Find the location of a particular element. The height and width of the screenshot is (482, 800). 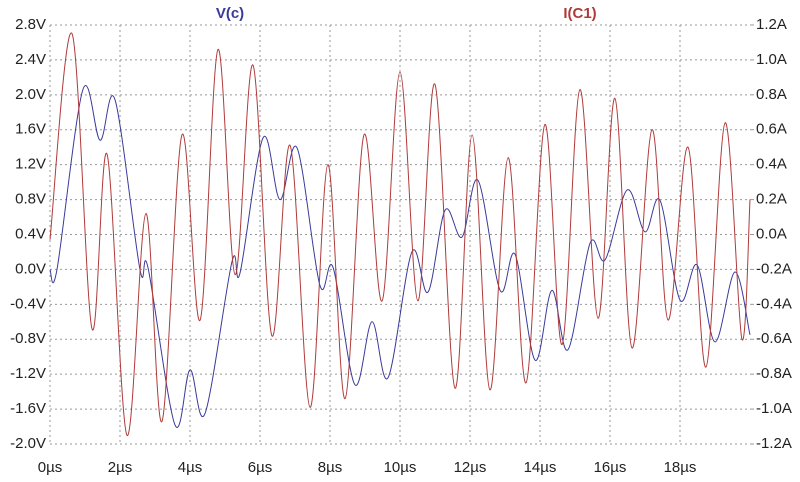

y-tick-label: 1.2V is located at coordinates (30, 164).